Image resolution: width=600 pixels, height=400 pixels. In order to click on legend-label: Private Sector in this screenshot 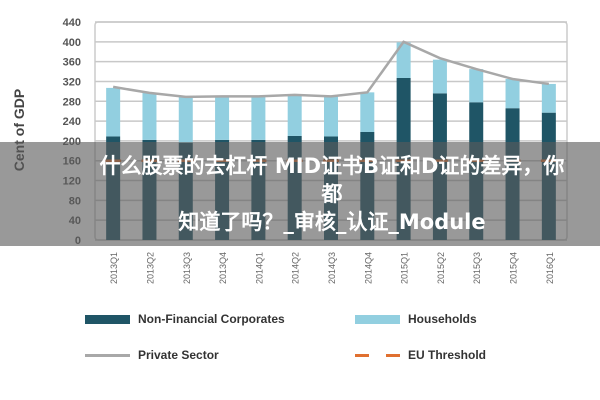, I will do `click(178, 355)`.